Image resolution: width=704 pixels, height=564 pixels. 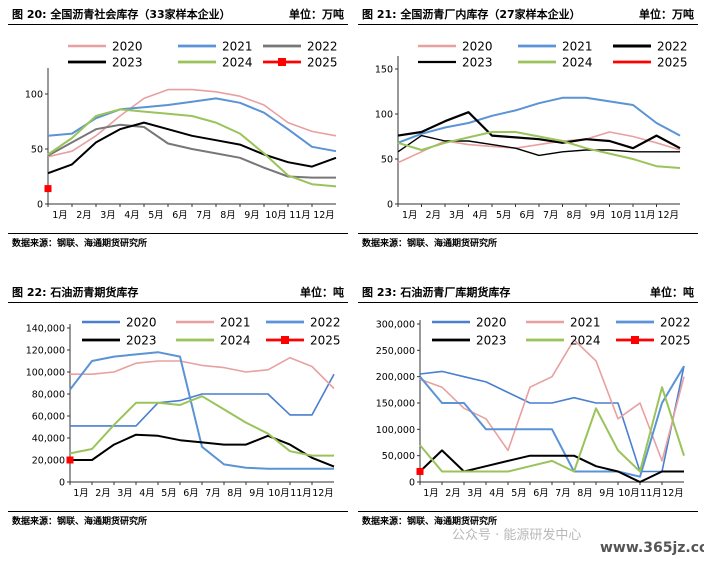 I want to click on chart-unit: 单位：吨, so click(x=672, y=292).